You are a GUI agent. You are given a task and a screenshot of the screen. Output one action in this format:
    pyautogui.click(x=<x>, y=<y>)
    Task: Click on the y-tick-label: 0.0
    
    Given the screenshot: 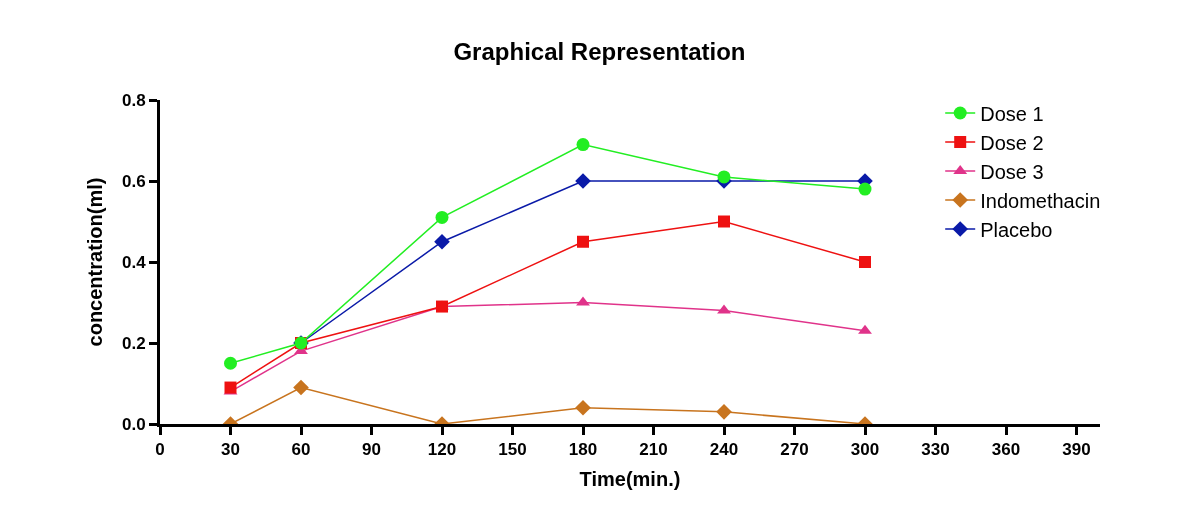 What is the action you would take?
    pyautogui.click(x=133, y=424)
    